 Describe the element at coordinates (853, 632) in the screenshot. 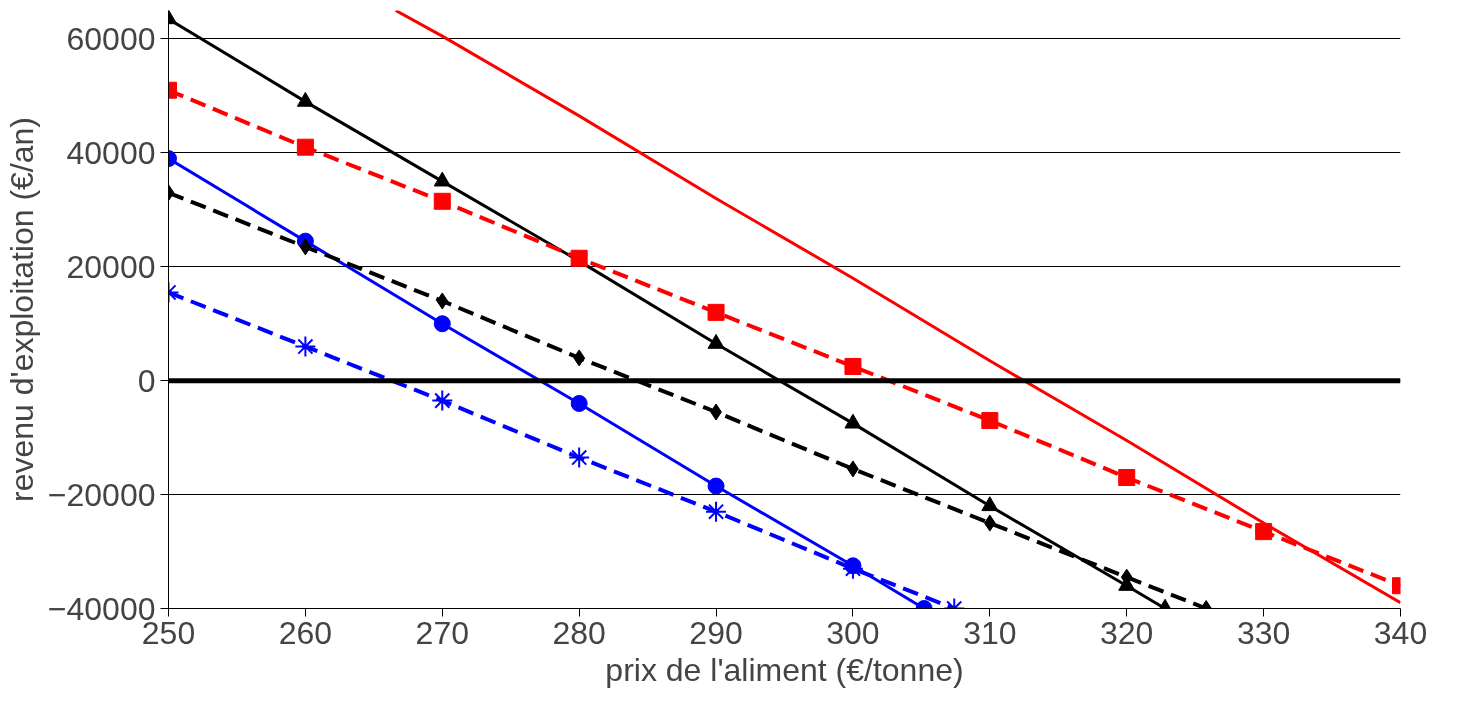

I see `x-tick-label: 300` at that location.